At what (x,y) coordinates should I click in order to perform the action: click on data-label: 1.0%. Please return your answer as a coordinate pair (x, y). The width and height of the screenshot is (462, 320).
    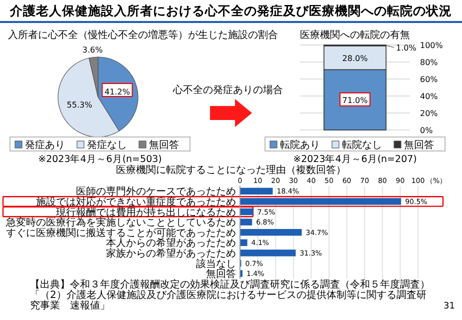
    Looking at the image, I should click on (406, 47).